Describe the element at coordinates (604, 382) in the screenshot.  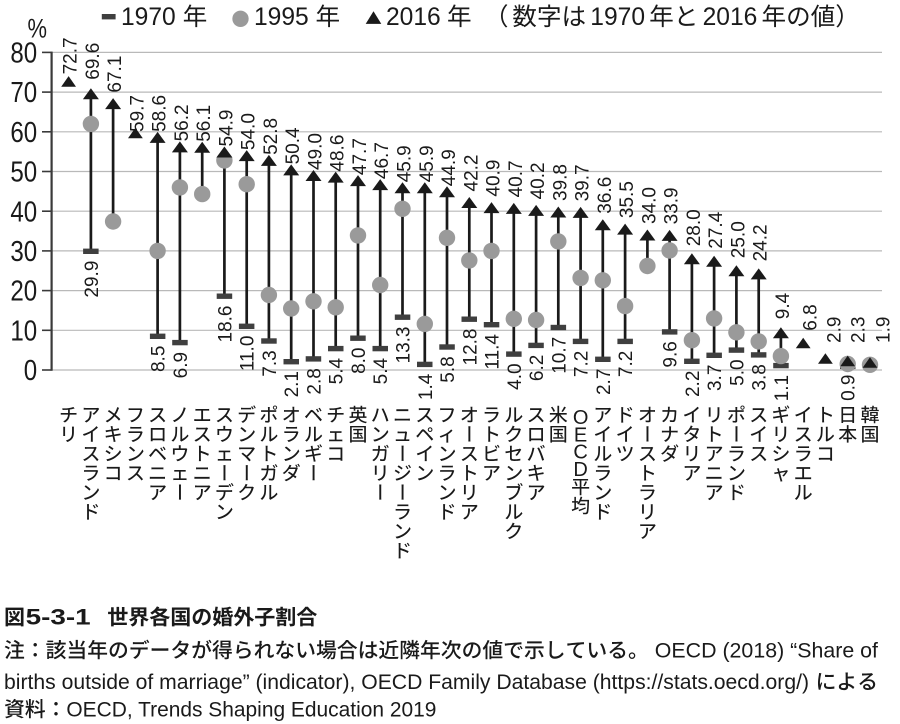
I see `svg-text: 2.7` at that location.